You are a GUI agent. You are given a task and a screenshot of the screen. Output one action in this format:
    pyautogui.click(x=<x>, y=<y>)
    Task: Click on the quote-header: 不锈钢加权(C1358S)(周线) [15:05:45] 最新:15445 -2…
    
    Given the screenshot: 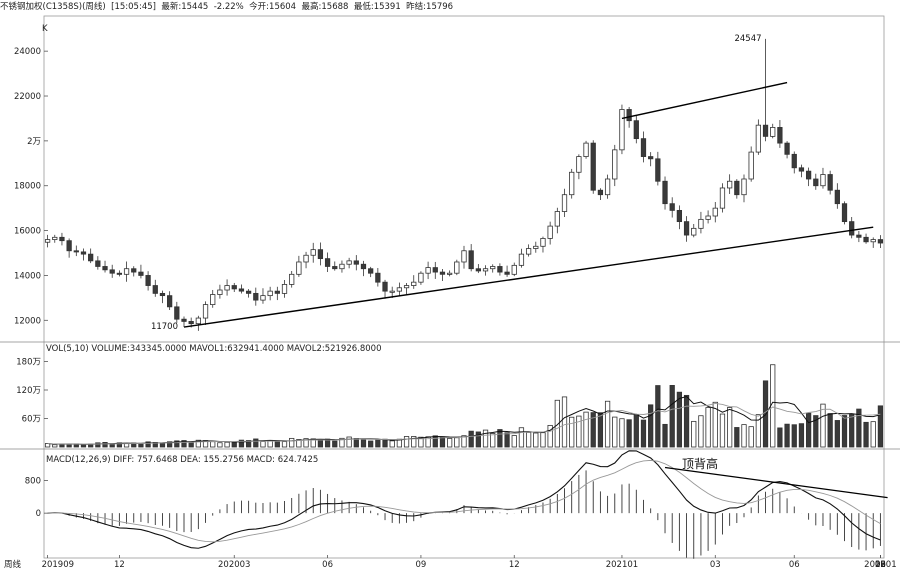 What is the action you would take?
    pyautogui.click(x=226, y=7)
    